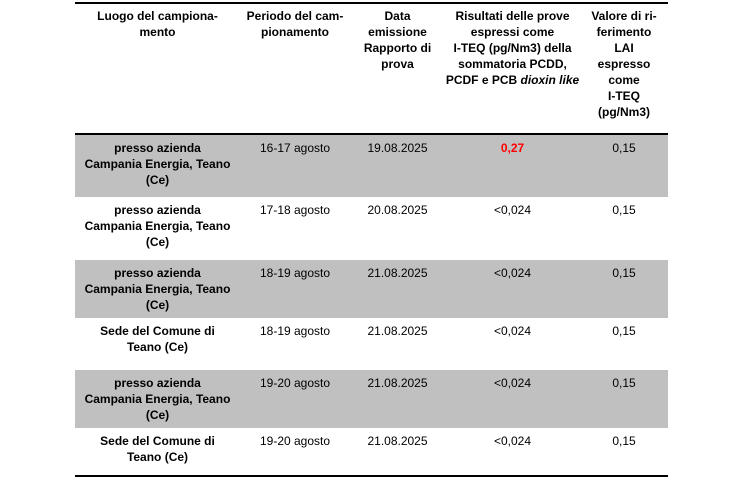  What do you see at coordinates (397, 40) in the screenshot?
I see `column-header-data-emissione: Data emissione Rapporto di prova` at bounding box center [397, 40].